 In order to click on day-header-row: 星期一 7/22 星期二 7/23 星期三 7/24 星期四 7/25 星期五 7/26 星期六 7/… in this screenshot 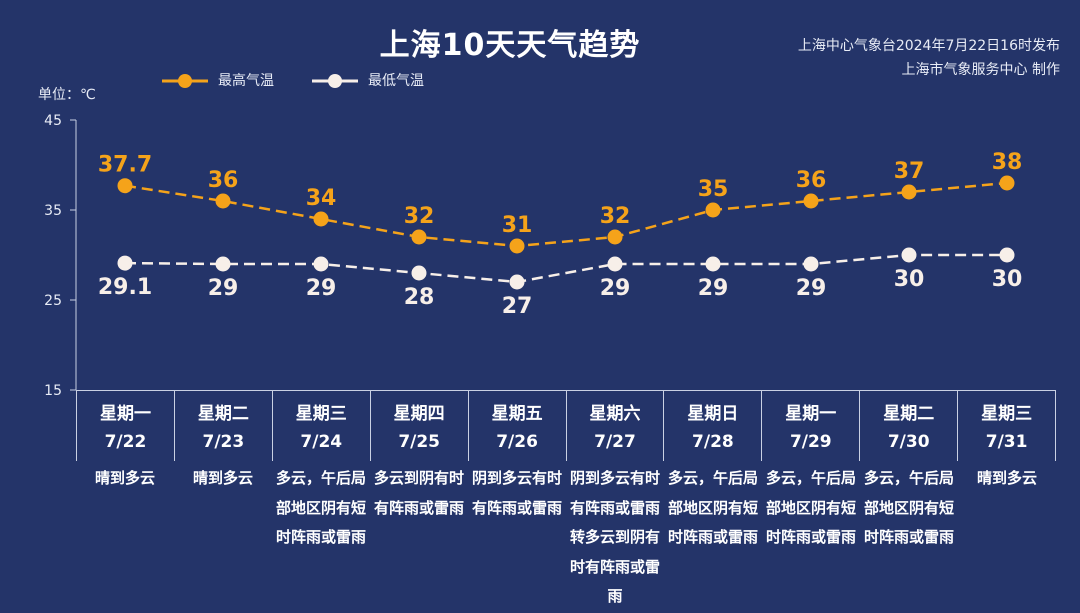, I will do `click(566, 425)`.